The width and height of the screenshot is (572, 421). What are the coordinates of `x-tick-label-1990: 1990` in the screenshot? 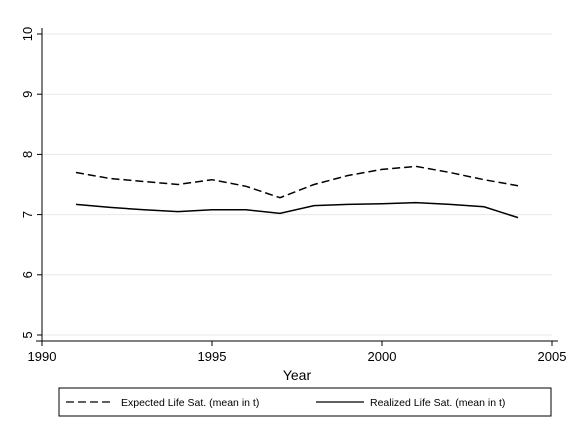 It's located at (42, 356).